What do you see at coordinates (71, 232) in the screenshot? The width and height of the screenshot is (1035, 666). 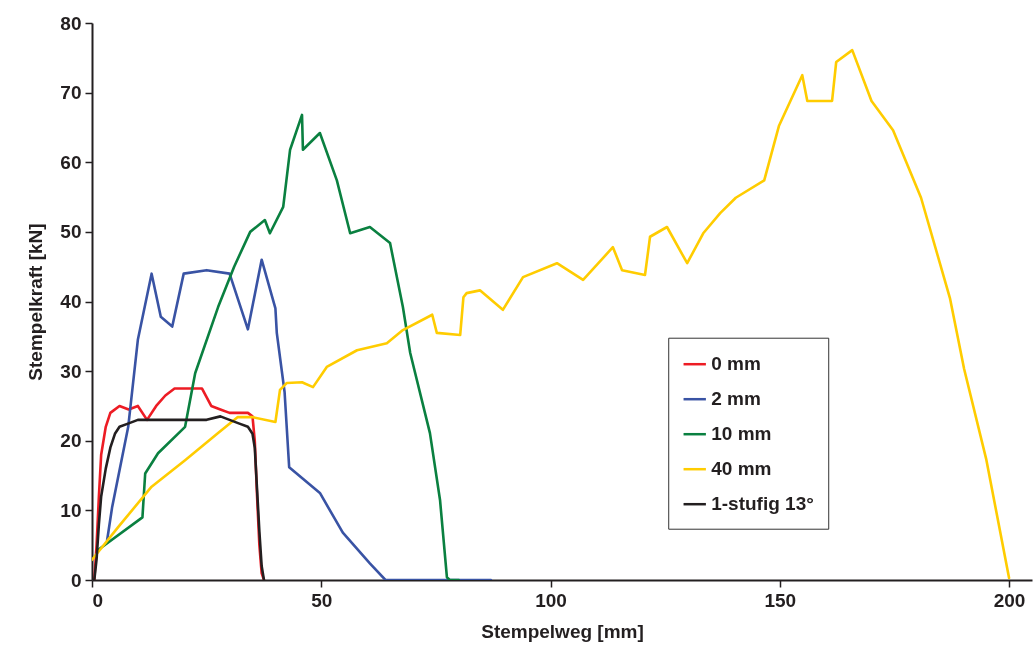 I see `y-tick-label: 50` at bounding box center [71, 232].